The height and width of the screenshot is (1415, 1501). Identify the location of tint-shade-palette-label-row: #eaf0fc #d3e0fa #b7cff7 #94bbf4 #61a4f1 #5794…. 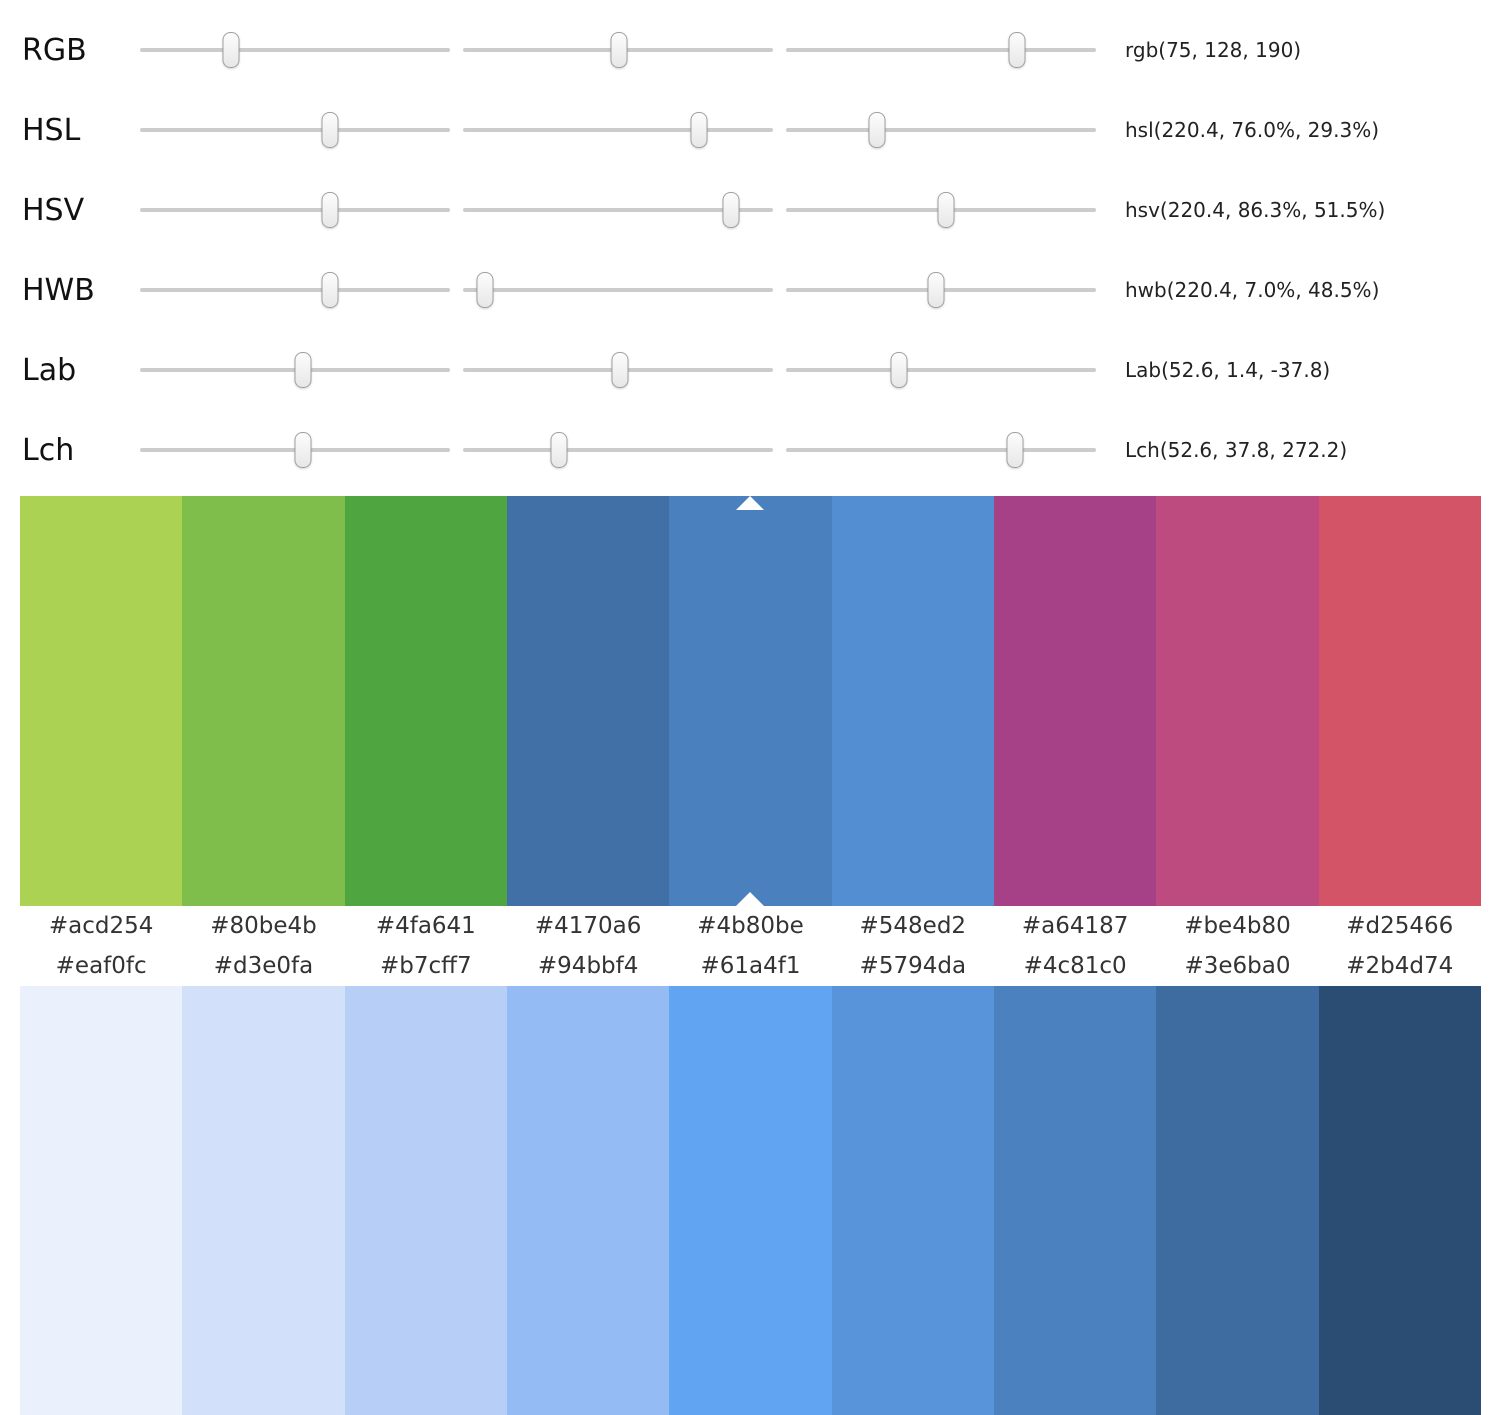
(750, 966).